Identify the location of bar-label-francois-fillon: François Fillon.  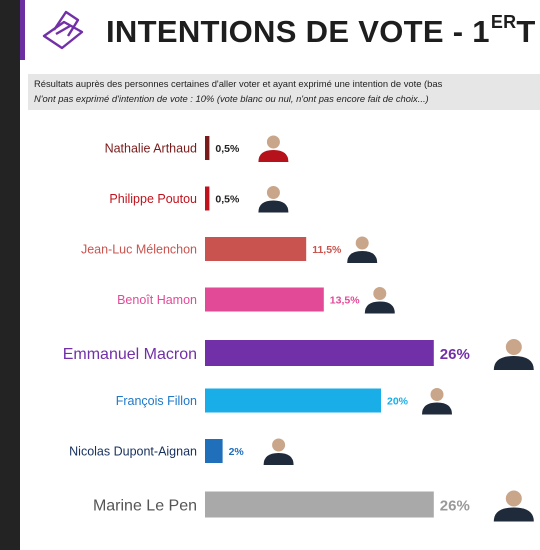
(156, 401).